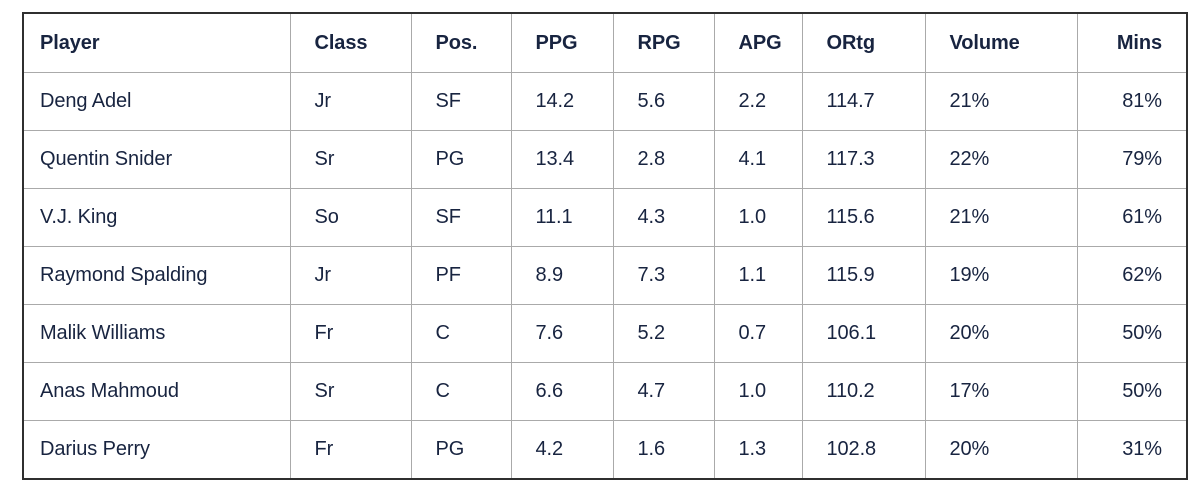 The height and width of the screenshot is (496, 1200). Describe the element at coordinates (461, 275) in the screenshot. I see `cell-pos: PF` at that location.